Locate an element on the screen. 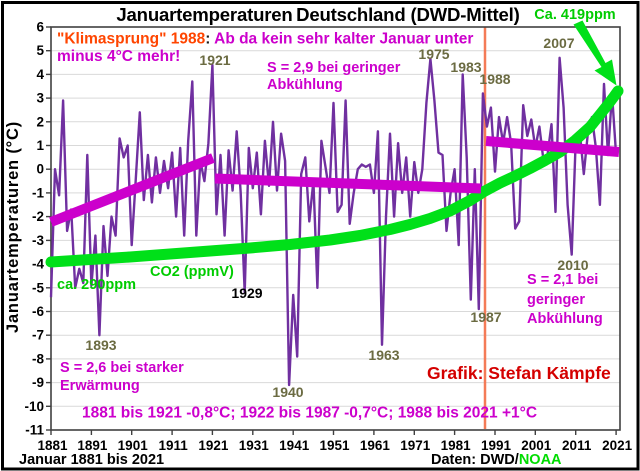 Image resolution: width=640 pixels, height=471 pixels. svg-text: Erwärmung is located at coordinates (100, 386).